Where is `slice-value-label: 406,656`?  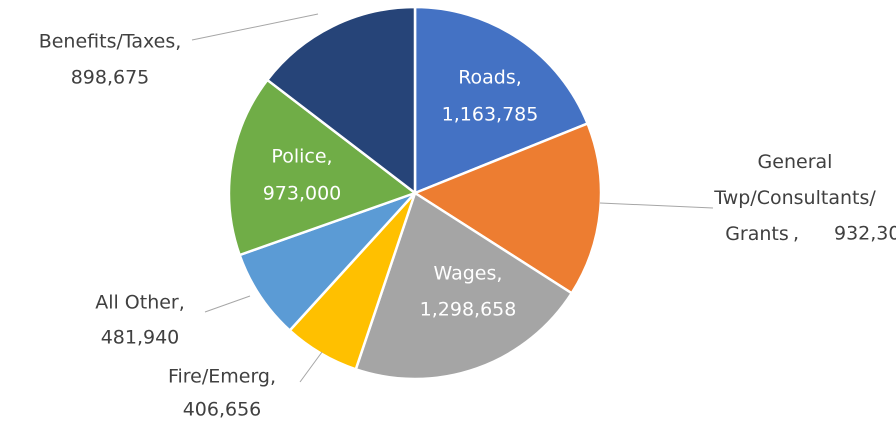 slice-value-label: 406,656 is located at coordinates (222, 410).